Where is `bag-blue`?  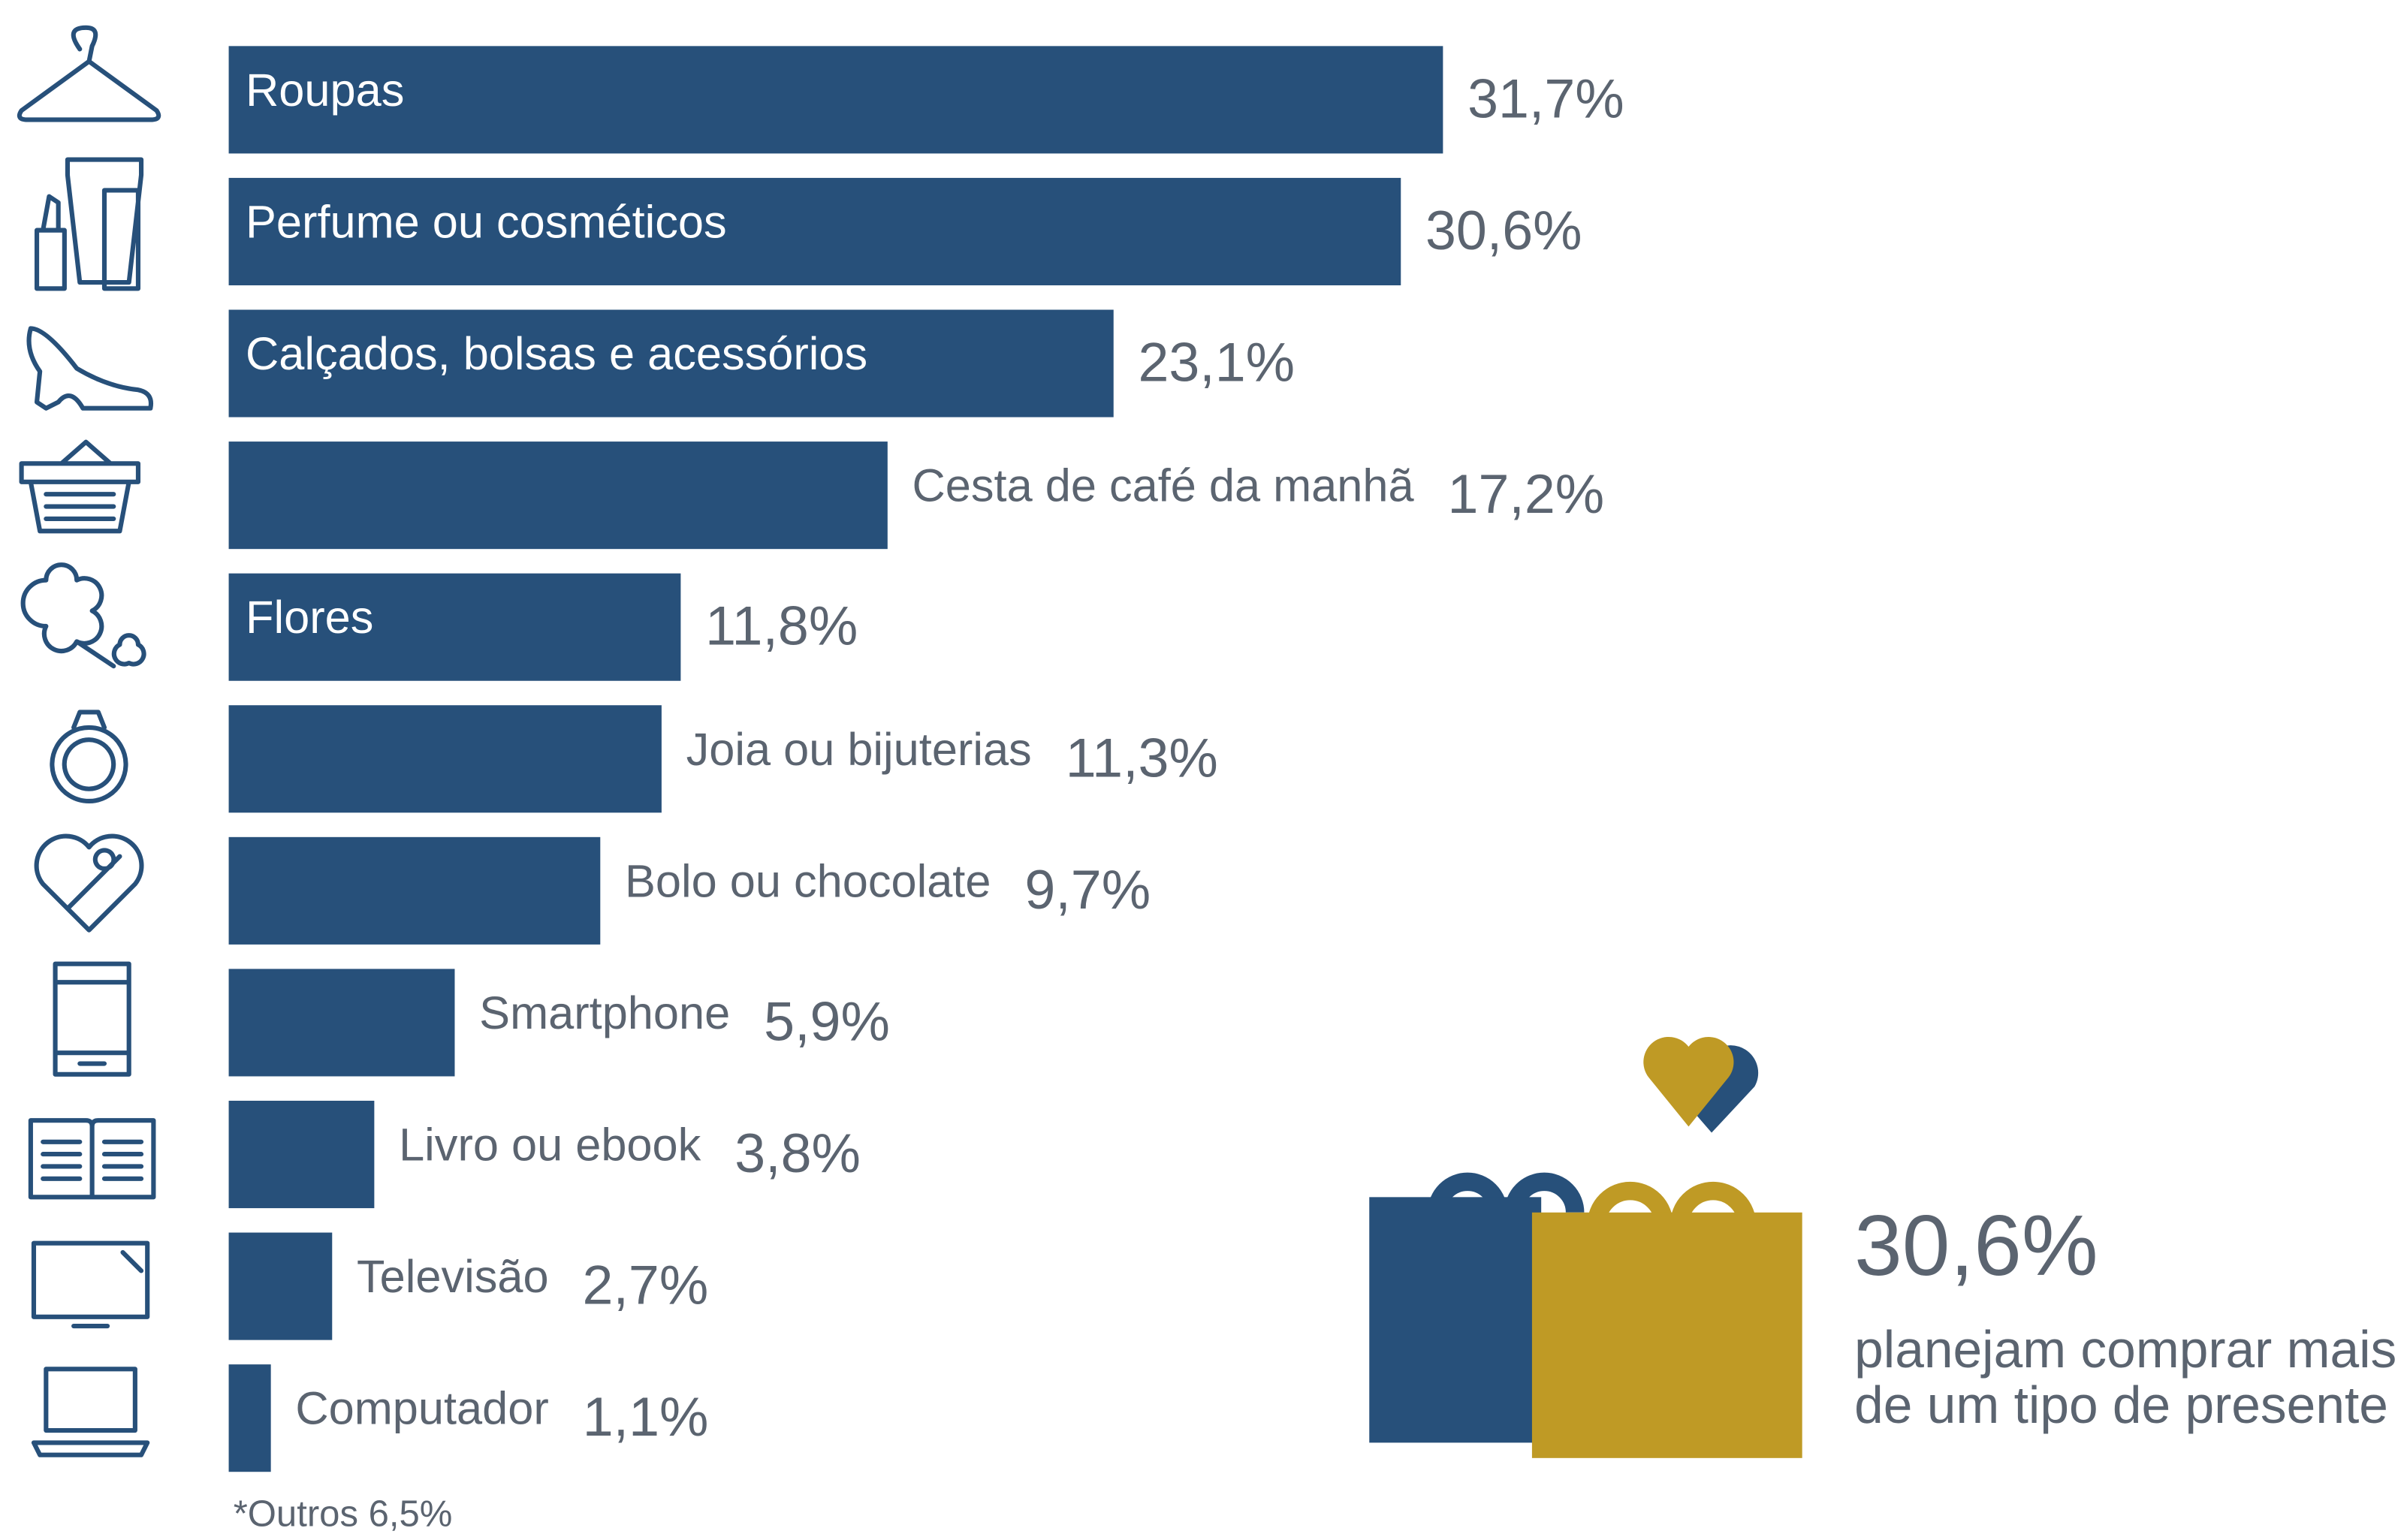 bag-blue is located at coordinates (1456, 1320).